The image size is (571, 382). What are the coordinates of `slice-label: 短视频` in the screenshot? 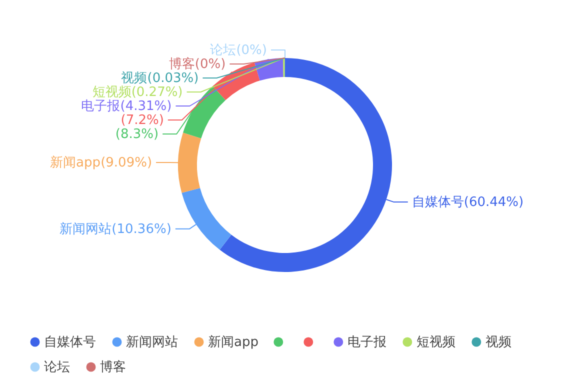 It's located at (112, 92).